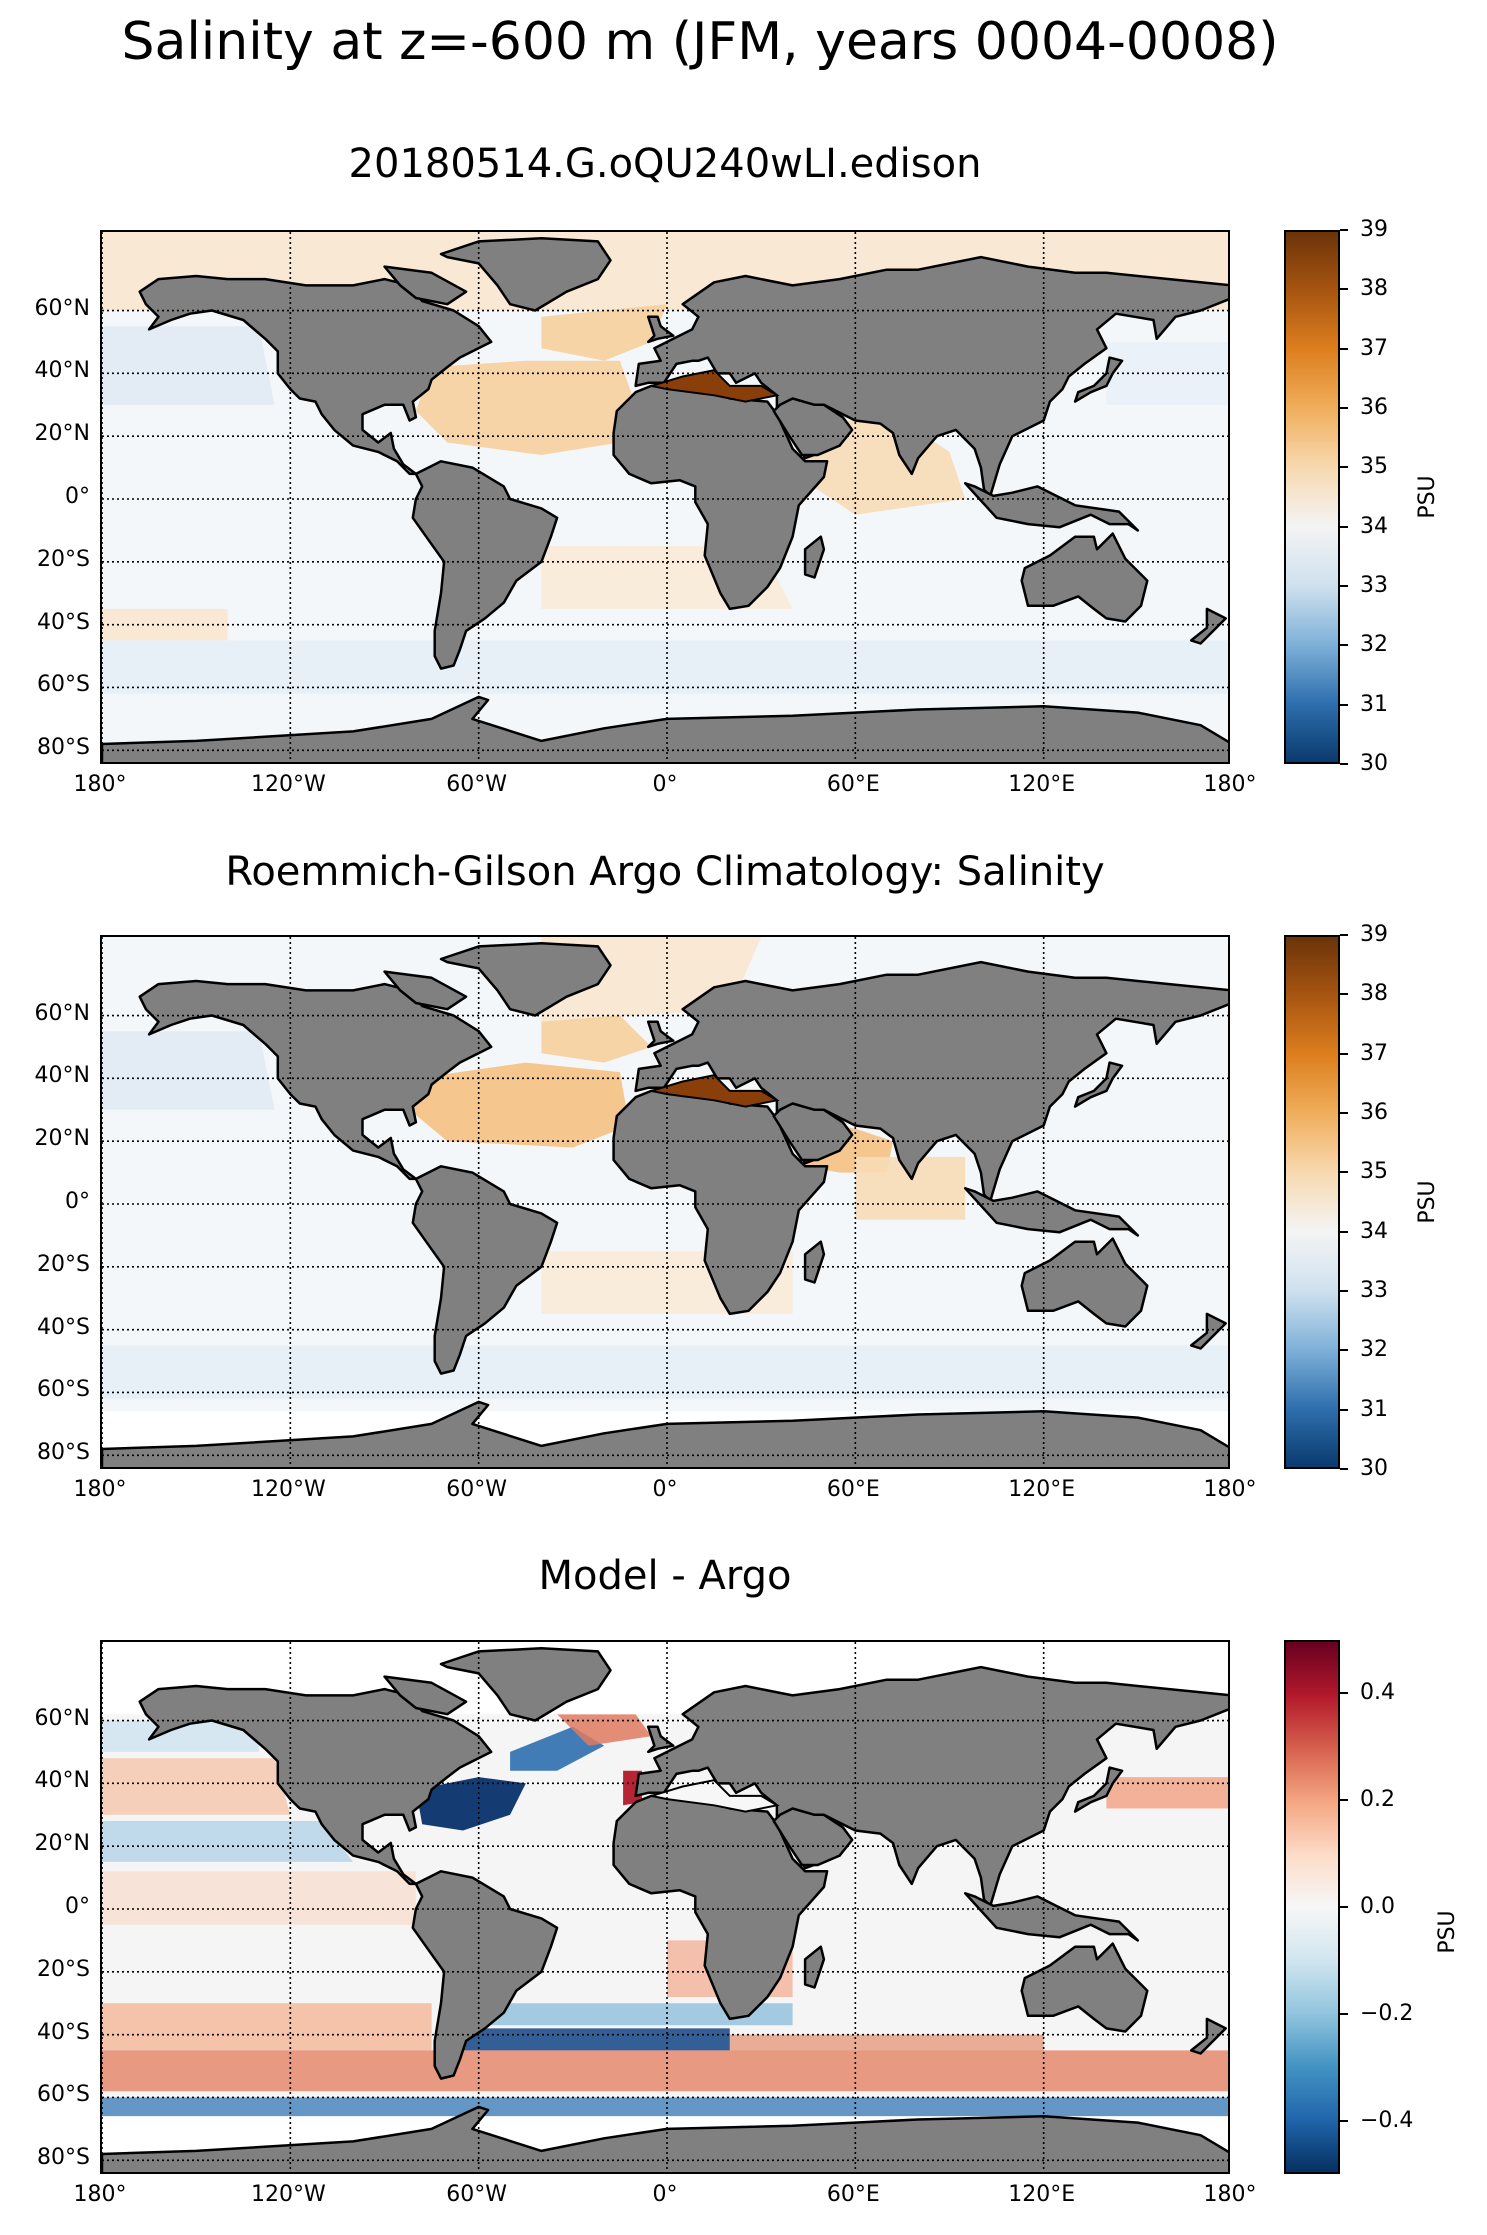 The height and width of the screenshot is (2235, 1487). I want to click on colorbar-tick-label: 36, so click(1374, 1112).